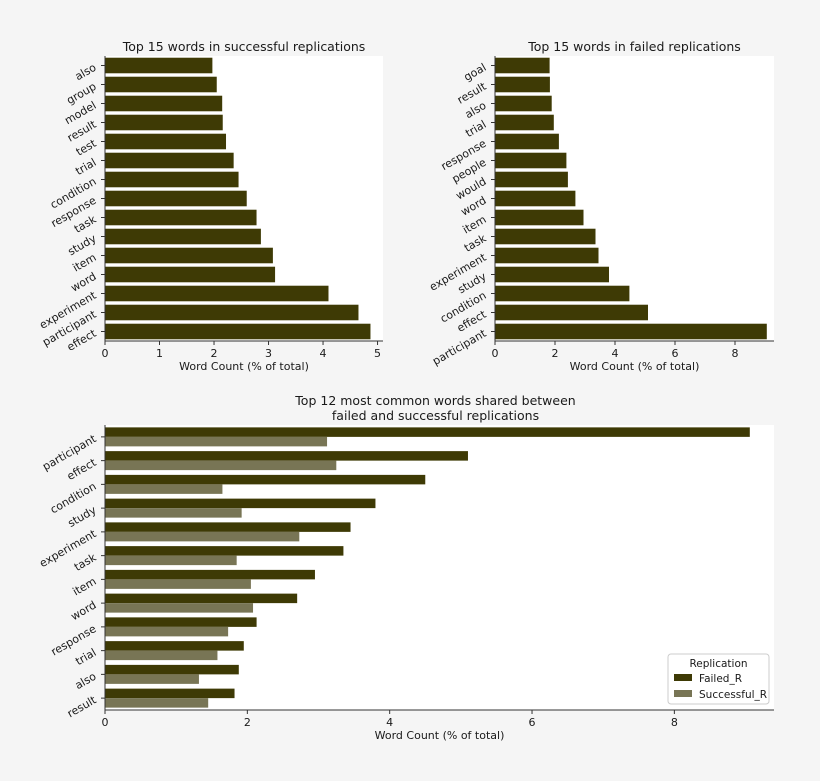 The image size is (820, 781). Describe the element at coordinates (523, 103) in the screenshot. I see `failed-chart-bar-also` at that location.